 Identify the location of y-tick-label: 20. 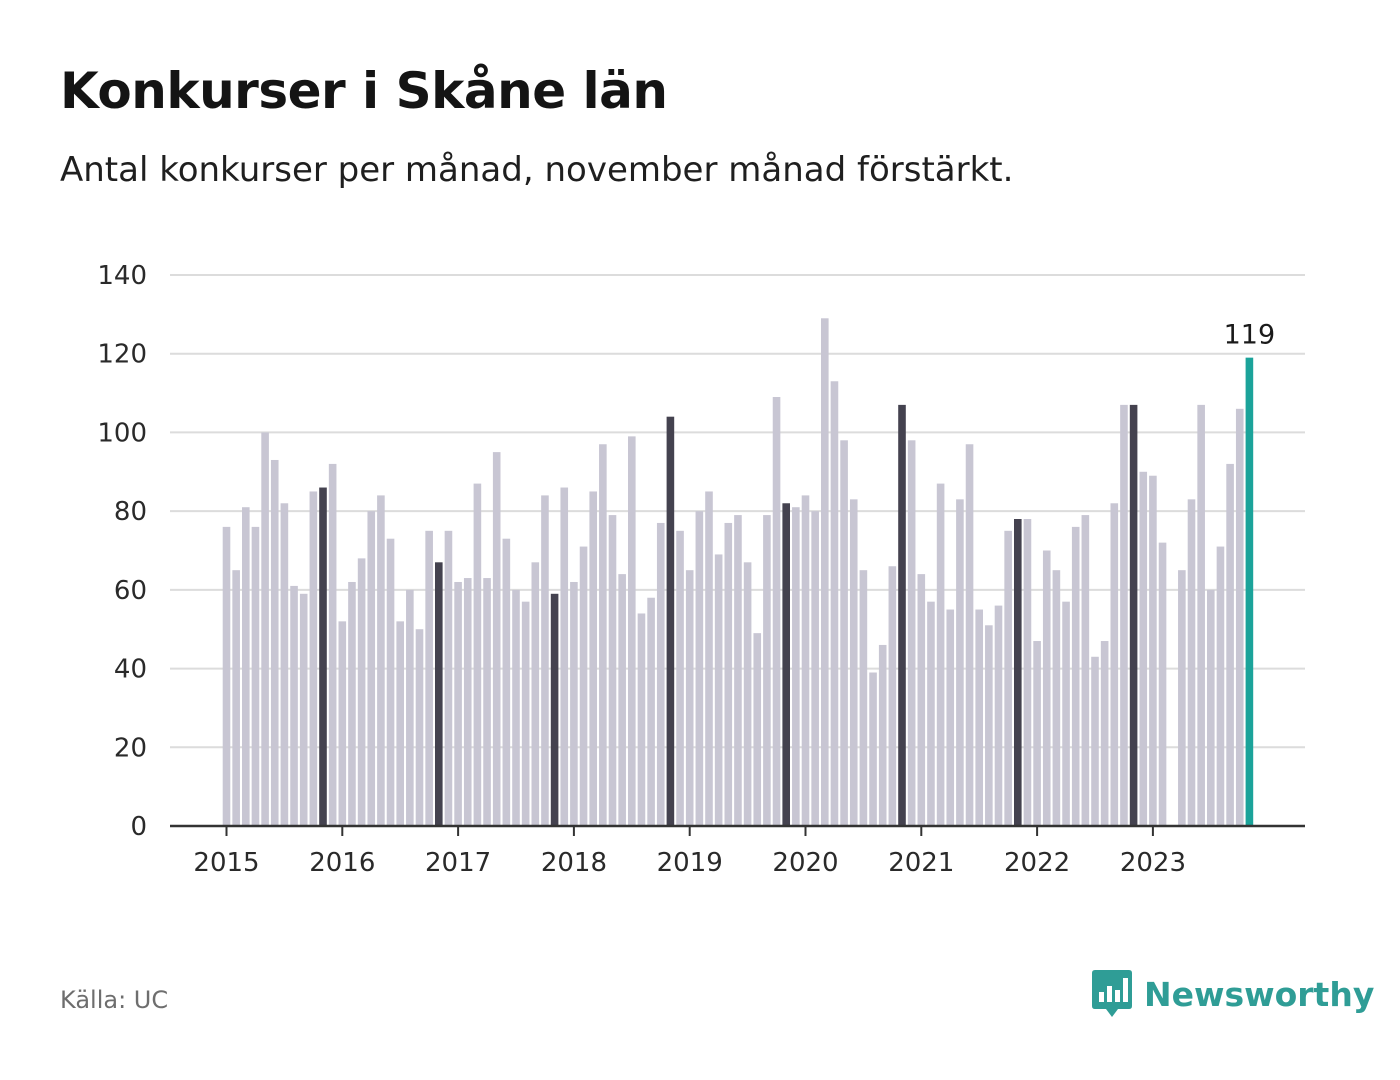
(130, 748).